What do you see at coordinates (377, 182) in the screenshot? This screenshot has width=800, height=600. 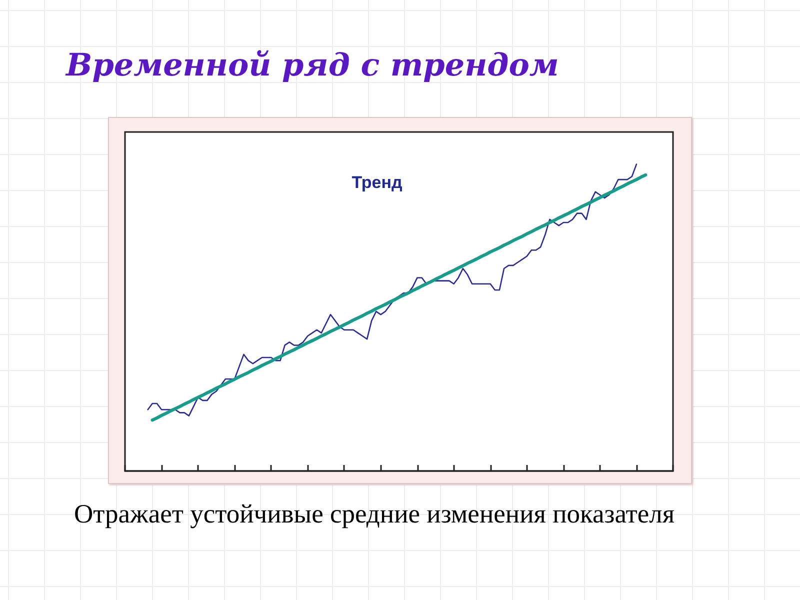 I see `annotation: Тренд` at bounding box center [377, 182].